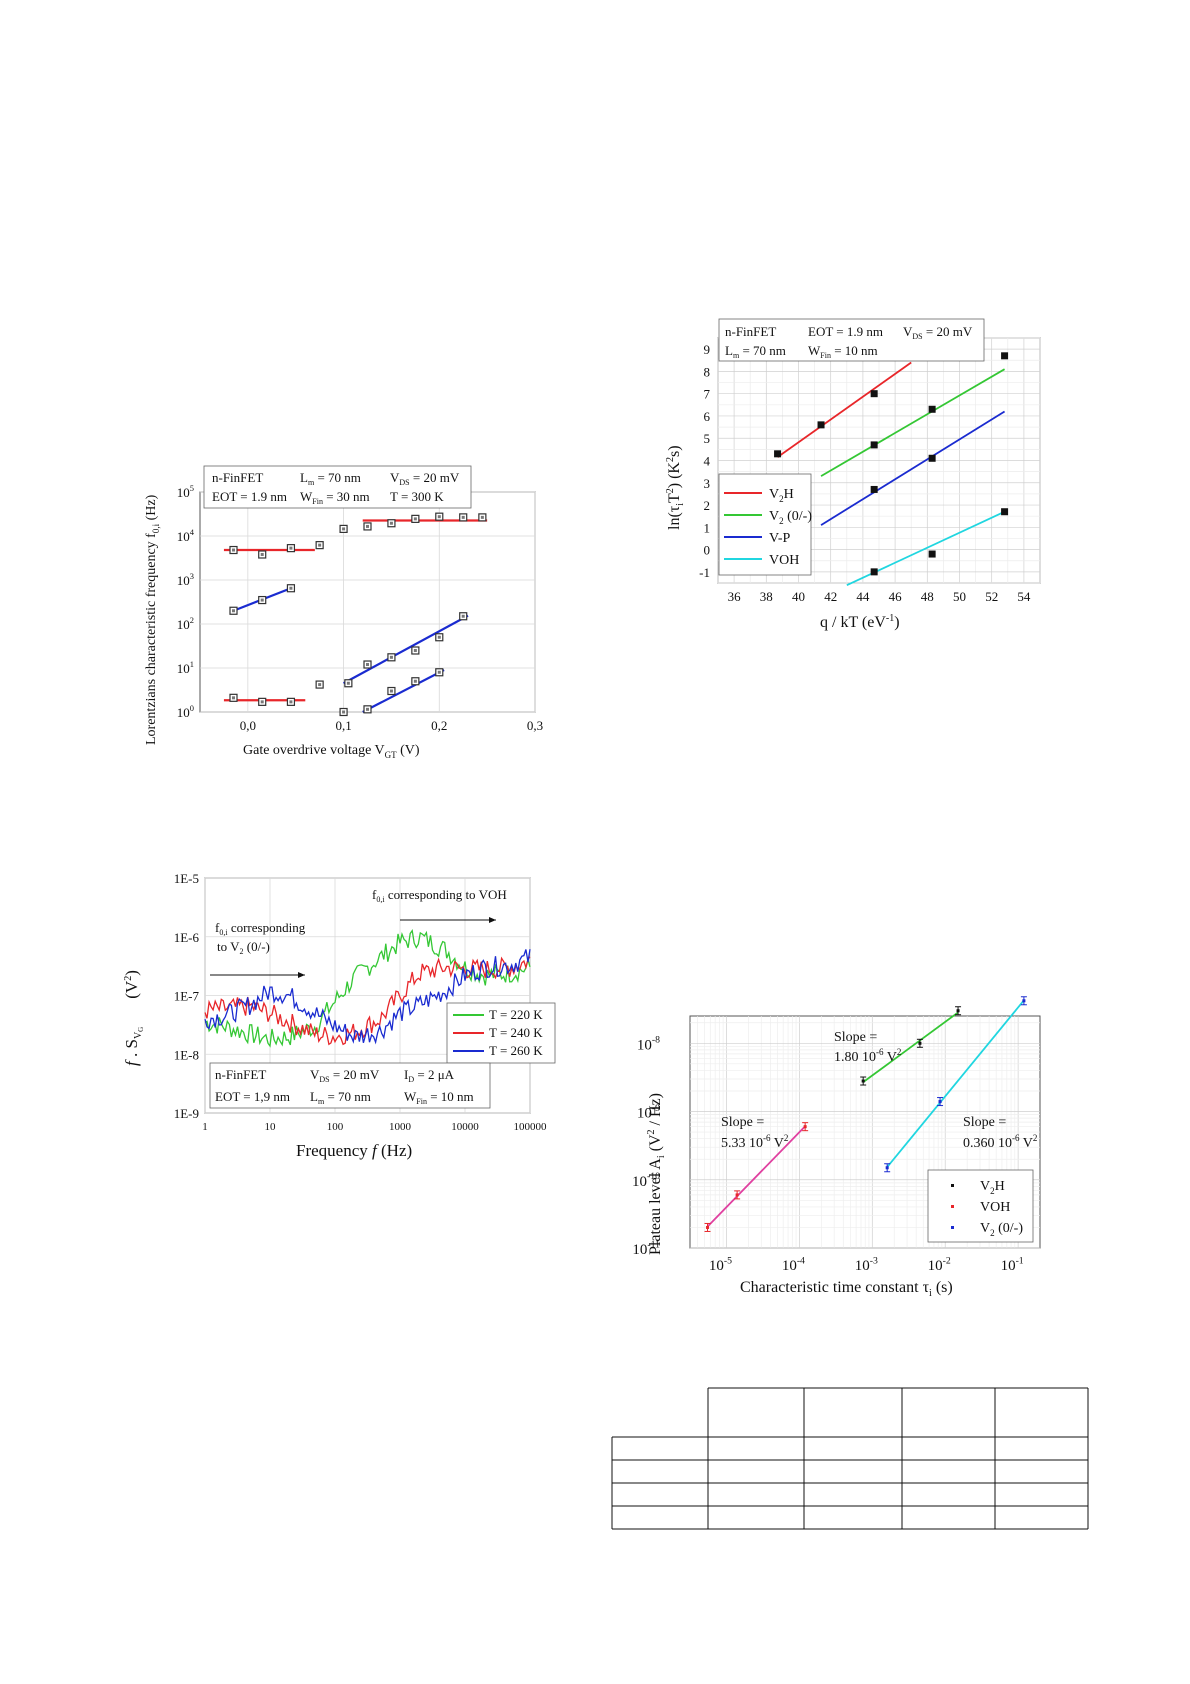  I want to click on y-tick-label: 1E-7, so click(187, 996).